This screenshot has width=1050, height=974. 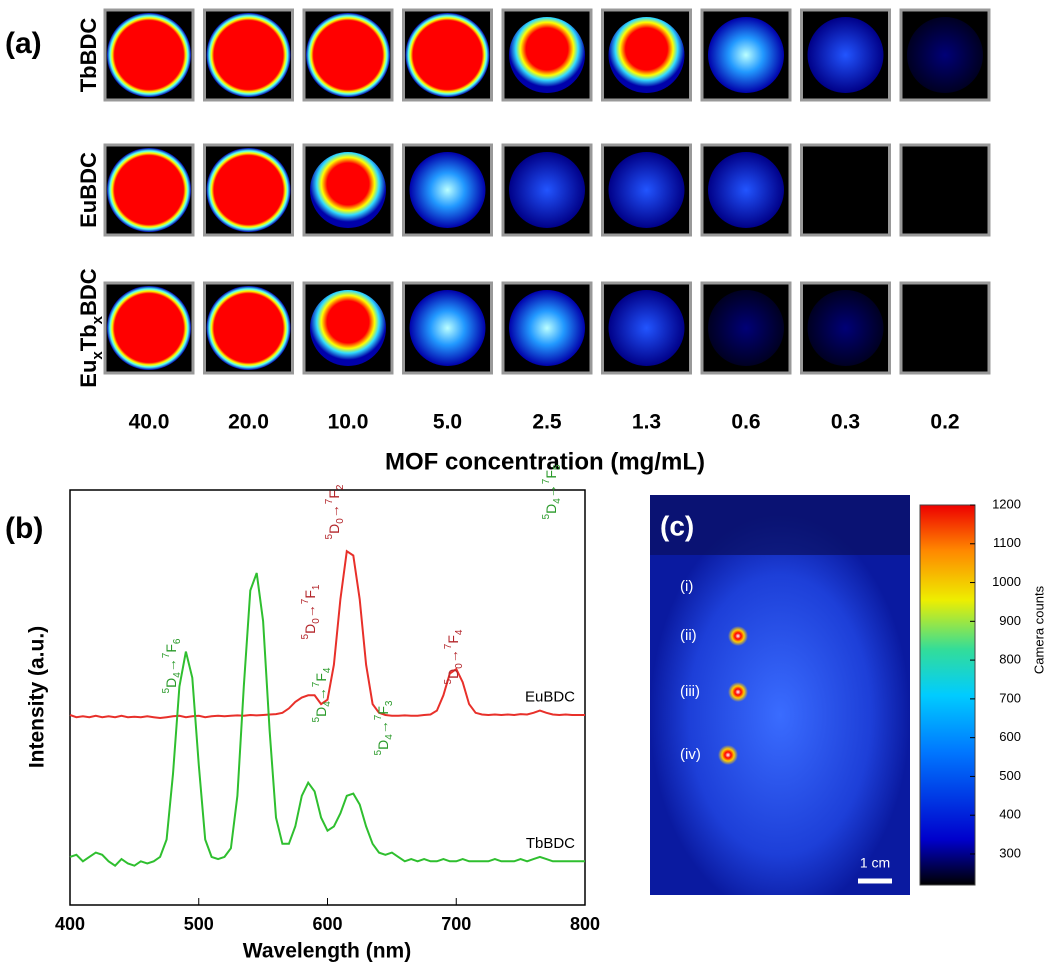 What do you see at coordinates (944, 422) in the screenshot?
I see `concentration-label: 0.2` at bounding box center [944, 422].